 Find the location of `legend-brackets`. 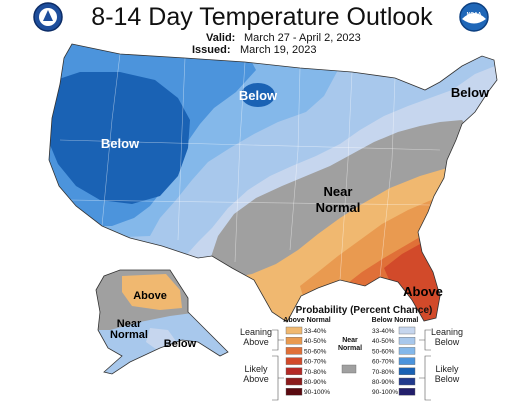

legend-brackets is located at coordinates (351, 365).